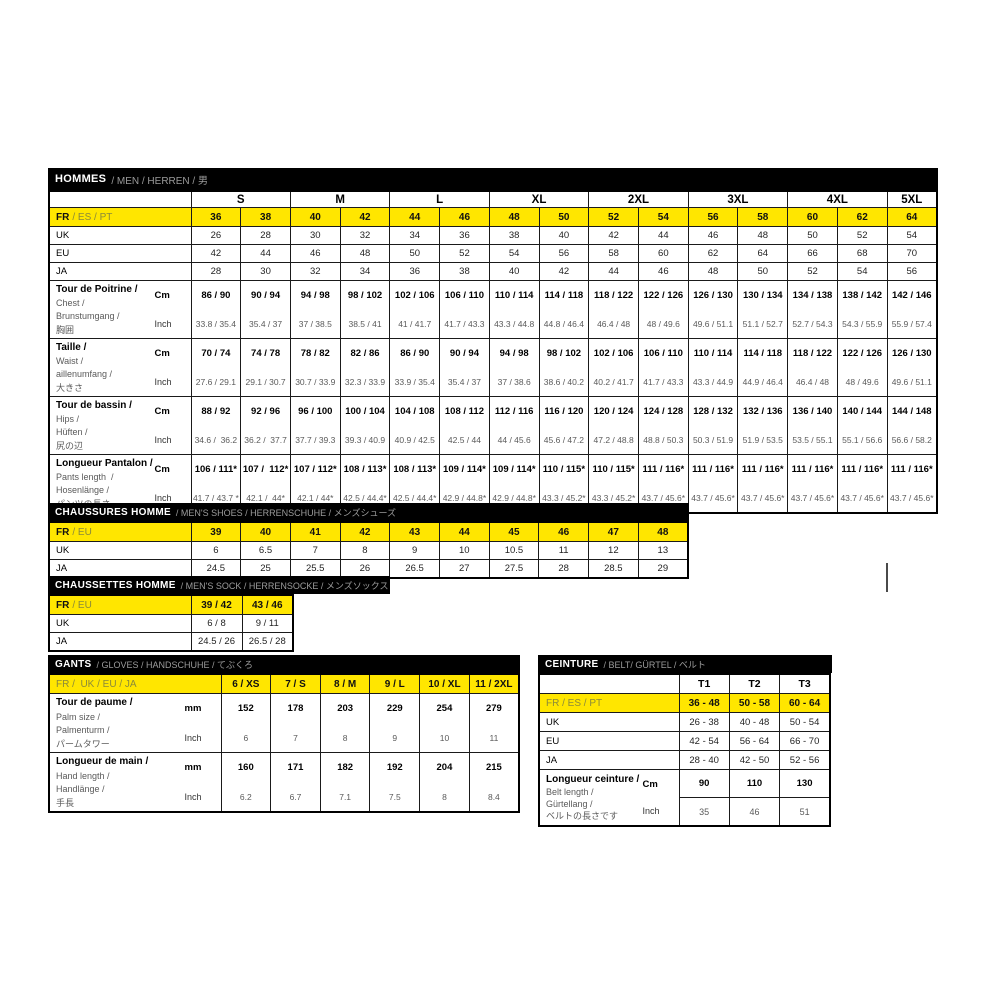  What do you see at coordinates (763, 484) in the screenshot?
I see `measurement-value-cell: 111 / 116* 43.7 / 45.6*` at bounding box center [763, 484].